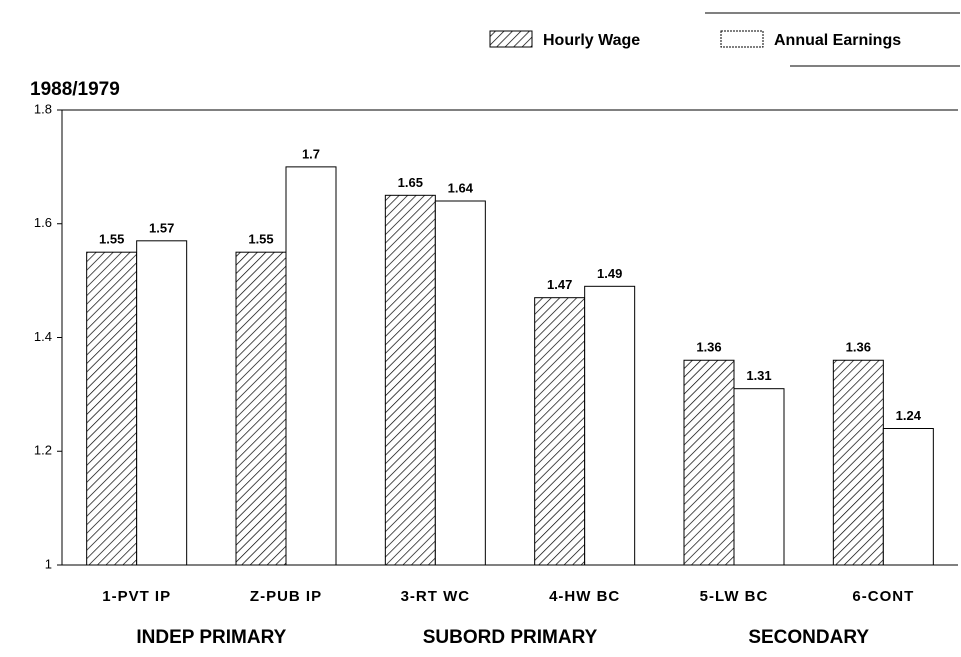  What do you see at coordinates (559, 284) in the screenshot?
I see `value-label: 1.47` at bounding box center [559, 284].